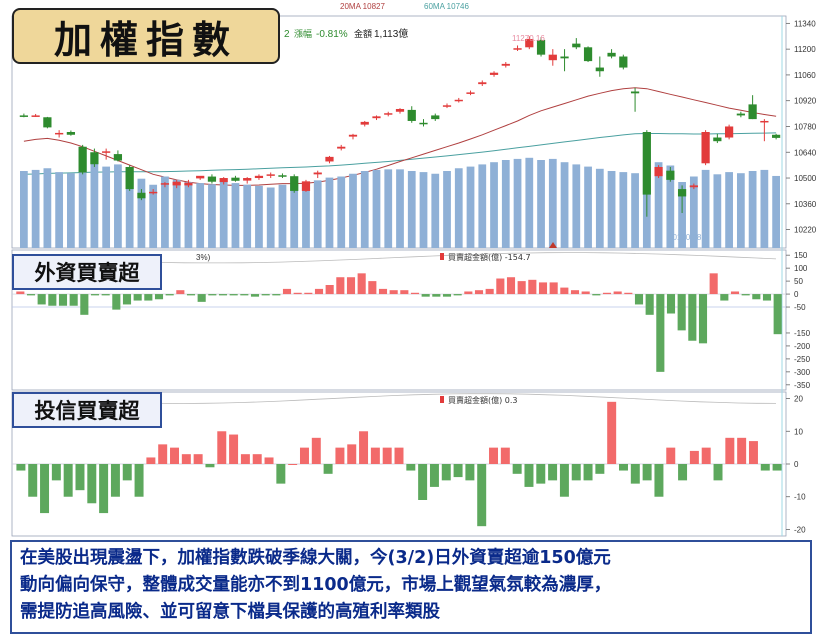  I want to click on price-tick-label: 11340, so click(805, 23).